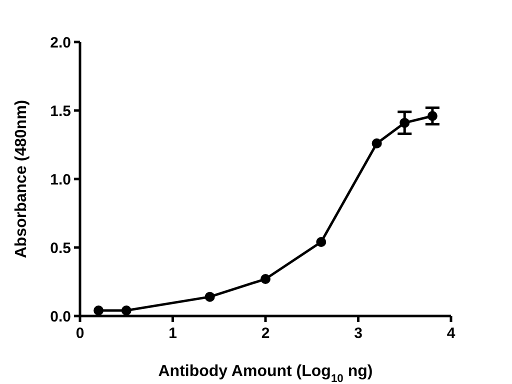 The image size is (512, 384). What do you see at coordinates (60, 179) in the screenshot?
I see `y-tick-label: 1.0` at bounding box center [60, 179].